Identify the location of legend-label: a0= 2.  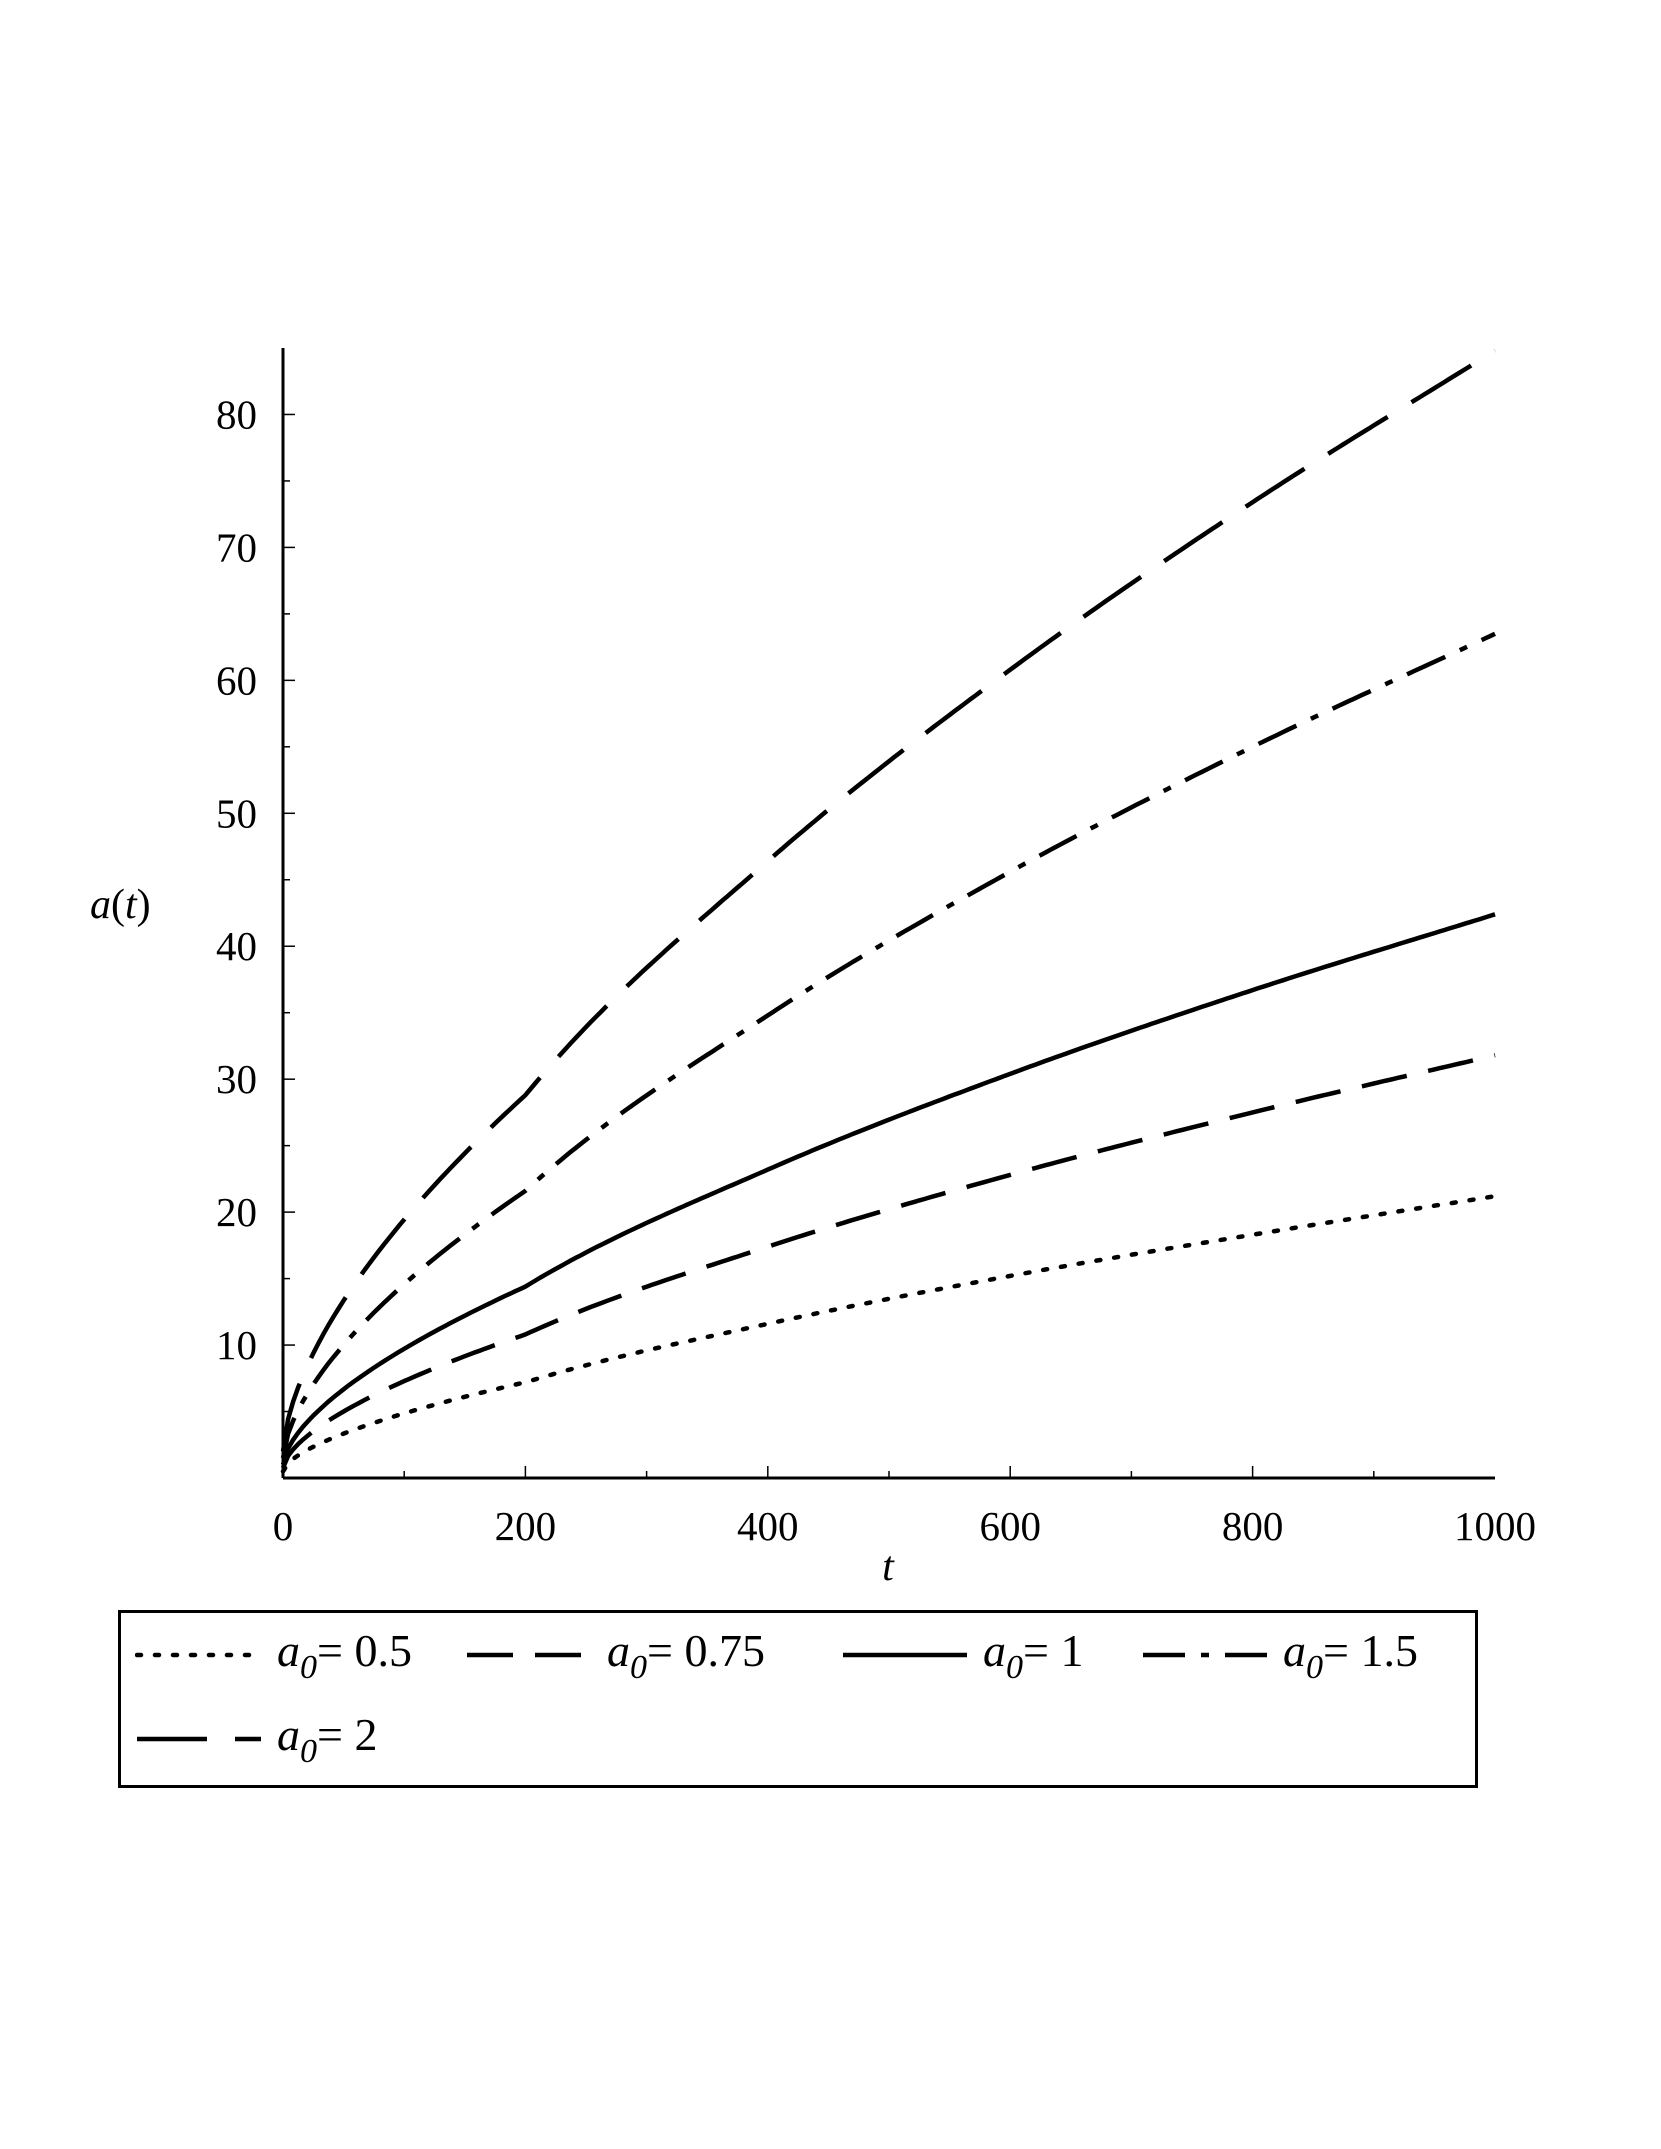
(327, 1739).